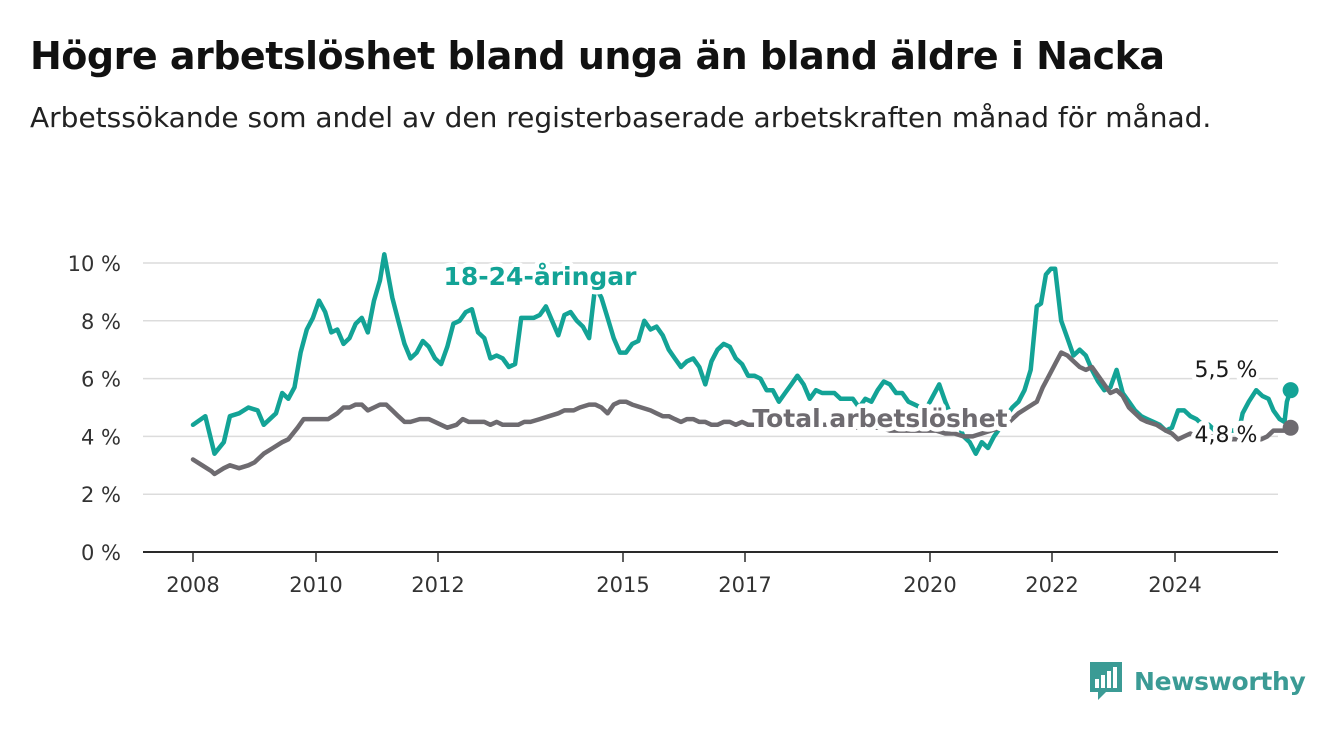  What do you see at coordinates (101, 437) in the screenshot?
I see `y-tick-label: 4 %` at bounding box center [101, 437].